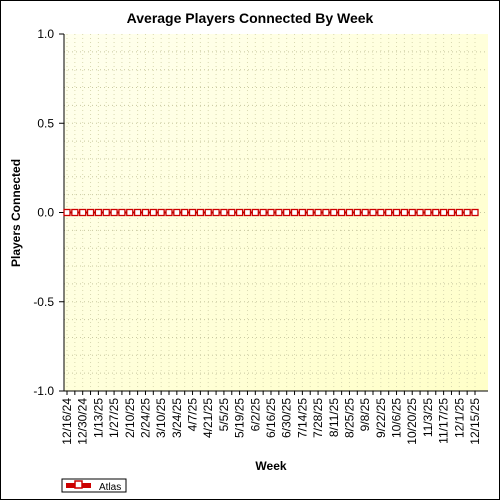 The width and height of the screenshot is (500, 500). What do you see at coordinates (83, 421) in the screenshot?
I see `x-tick-label: 12/30/24` at bounding box center [83, 421].